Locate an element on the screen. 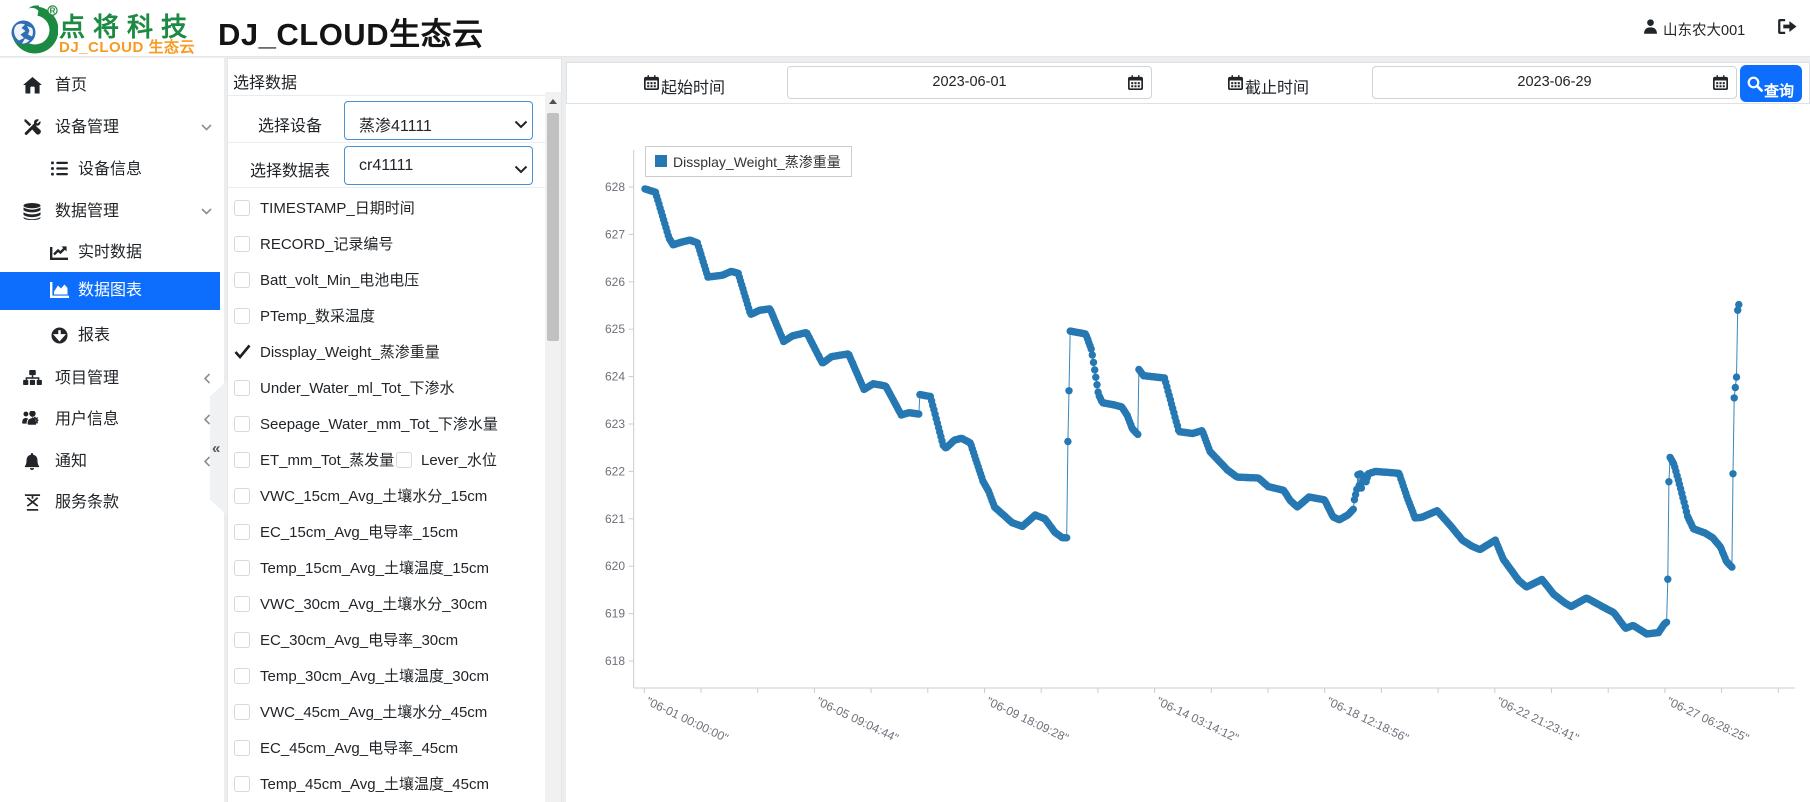  svg-text: 627 is located at coordinates (615, 234).